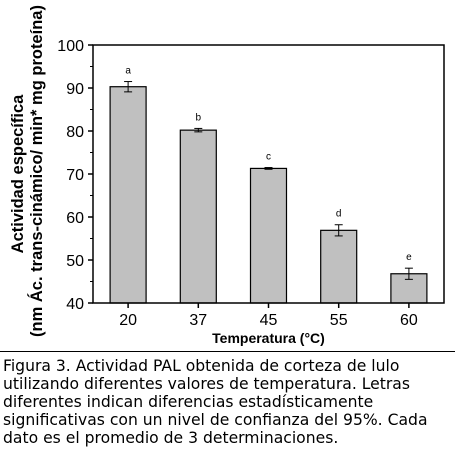  Describe the element at coordinates (128, 71) in the screenshot. I see `significance-letter: a` at that location.